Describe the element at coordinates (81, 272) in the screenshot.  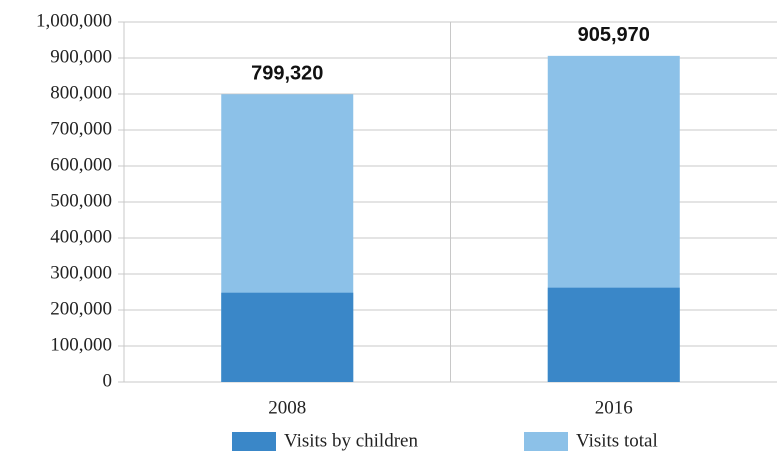
I see `y-tick-label: 300,000` at that location.